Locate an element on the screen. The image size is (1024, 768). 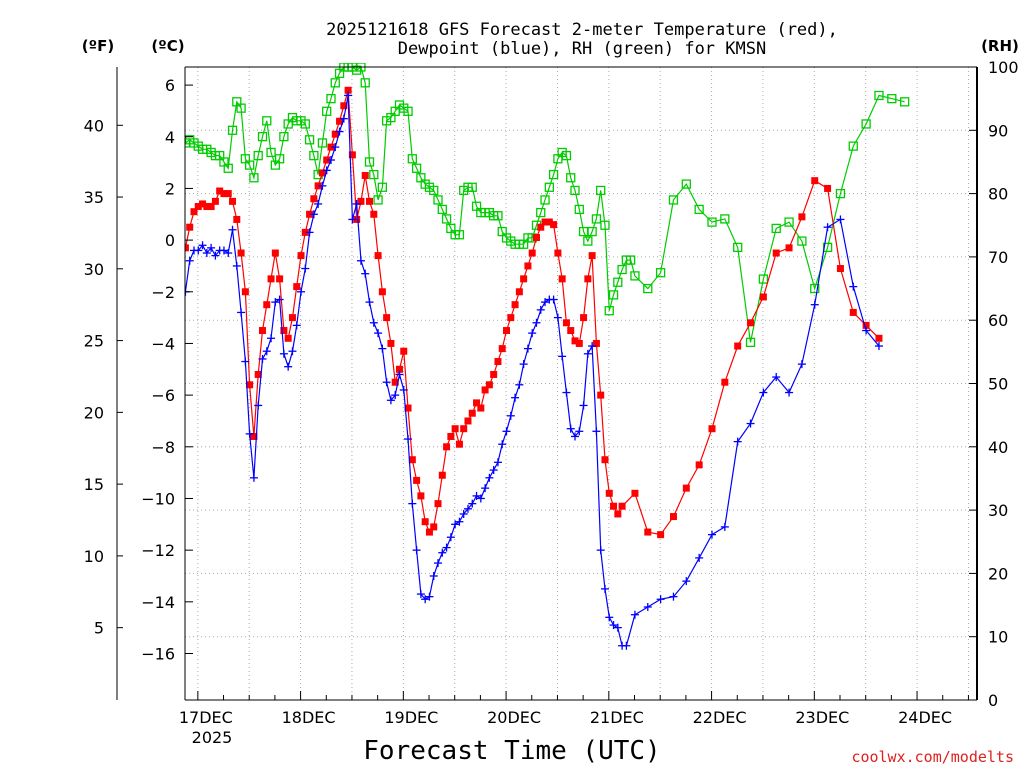
fahrenheit-tick-label: 40 is located at coordinates (94, 125).